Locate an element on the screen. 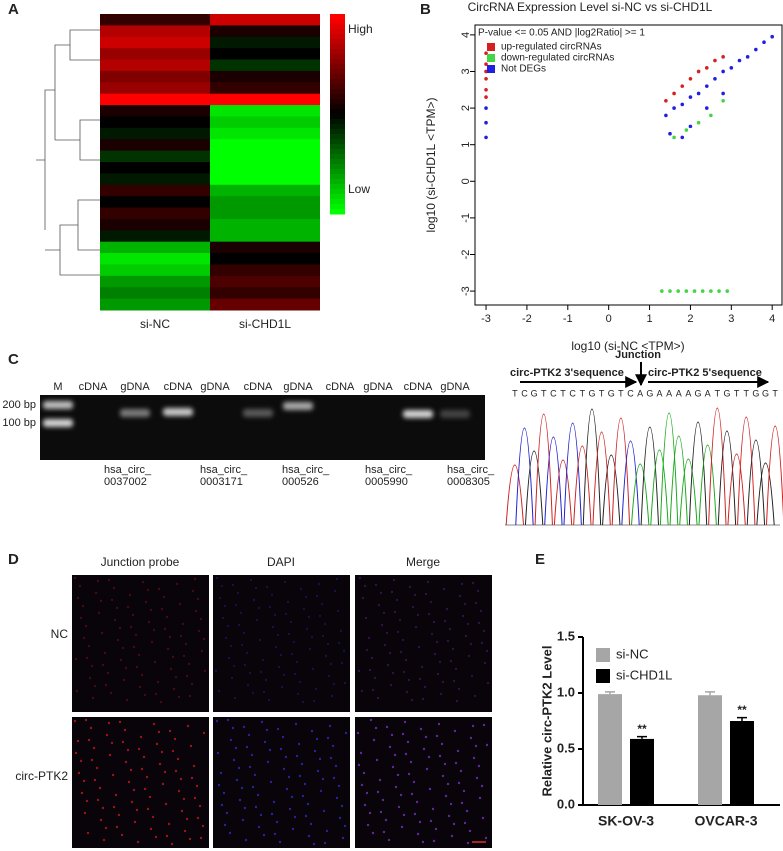 The height and width of the screenshot is (851, 783). base-letter: A is located at coordinates (640, 393).